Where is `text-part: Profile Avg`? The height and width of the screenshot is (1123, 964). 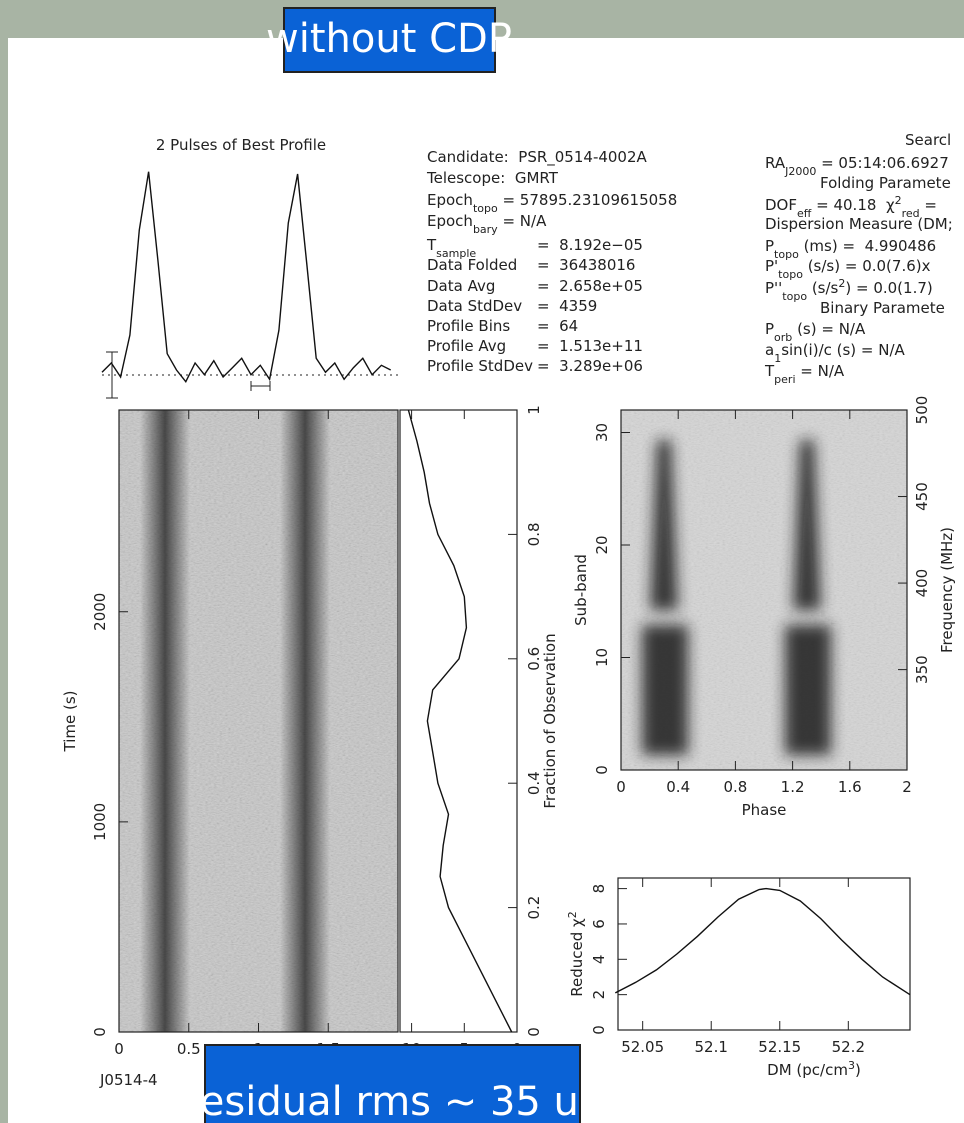 text-part: Profile Avg is located at coordinates (466, 346).